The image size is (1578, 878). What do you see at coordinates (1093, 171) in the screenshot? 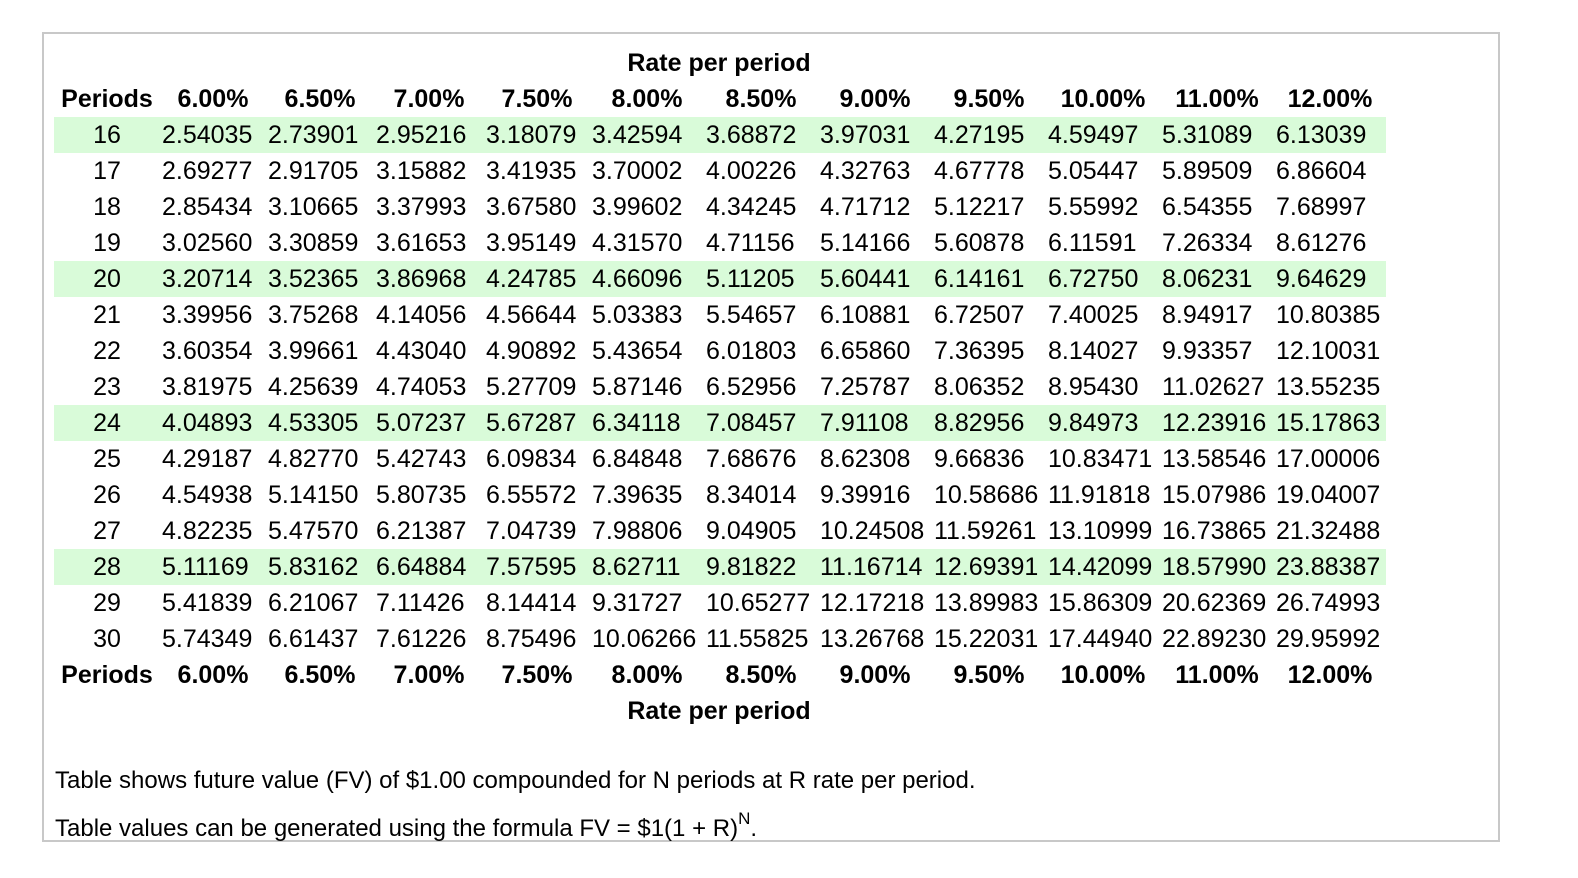
I see `fv-value-cell: 5.05447` at bounding box center [1093, 171].